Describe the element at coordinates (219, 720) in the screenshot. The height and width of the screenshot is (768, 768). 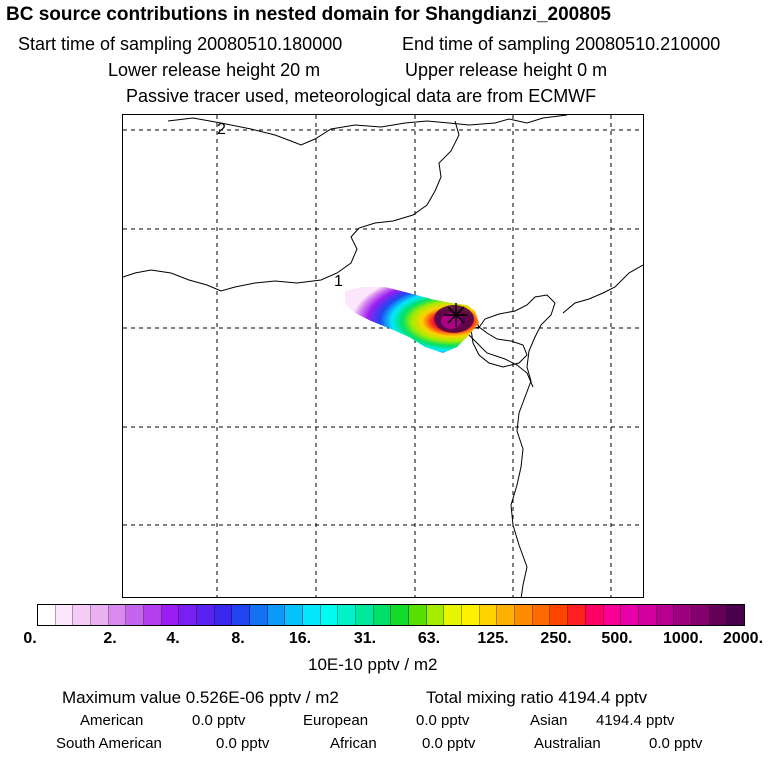
I see `american-value: 0.0 pptv` at that location.